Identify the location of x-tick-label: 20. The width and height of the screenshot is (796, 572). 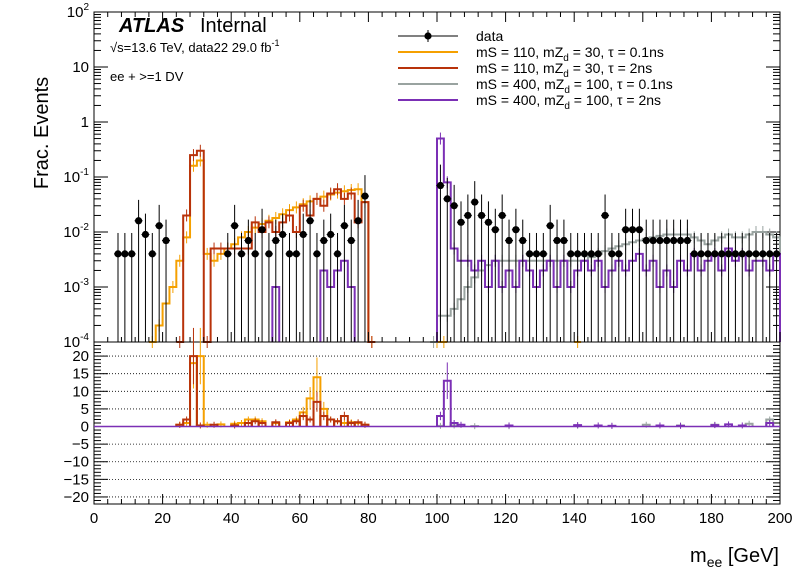
(162, 518).